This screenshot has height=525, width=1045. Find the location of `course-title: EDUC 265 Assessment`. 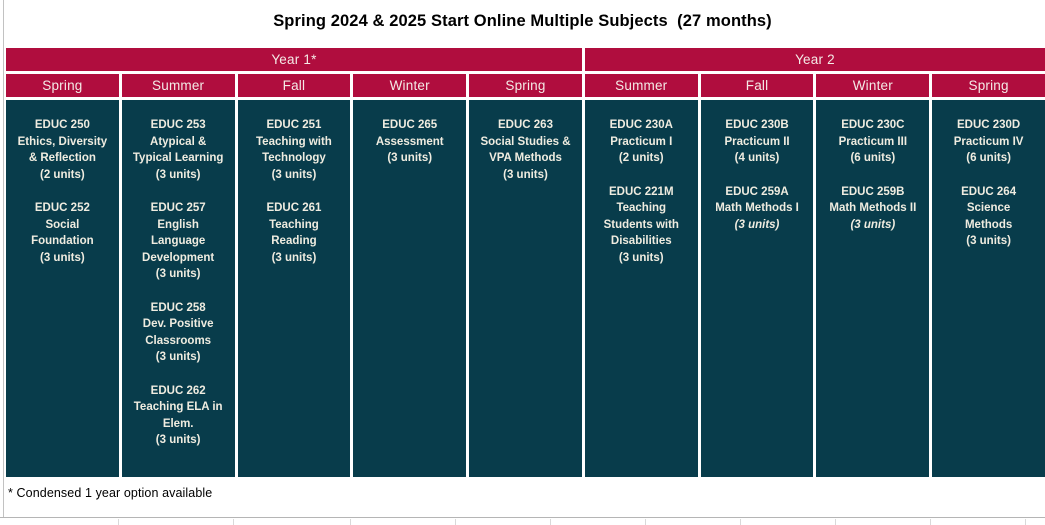

course-title: EDUC 265 Assessment is located at coordinates (409, 133).